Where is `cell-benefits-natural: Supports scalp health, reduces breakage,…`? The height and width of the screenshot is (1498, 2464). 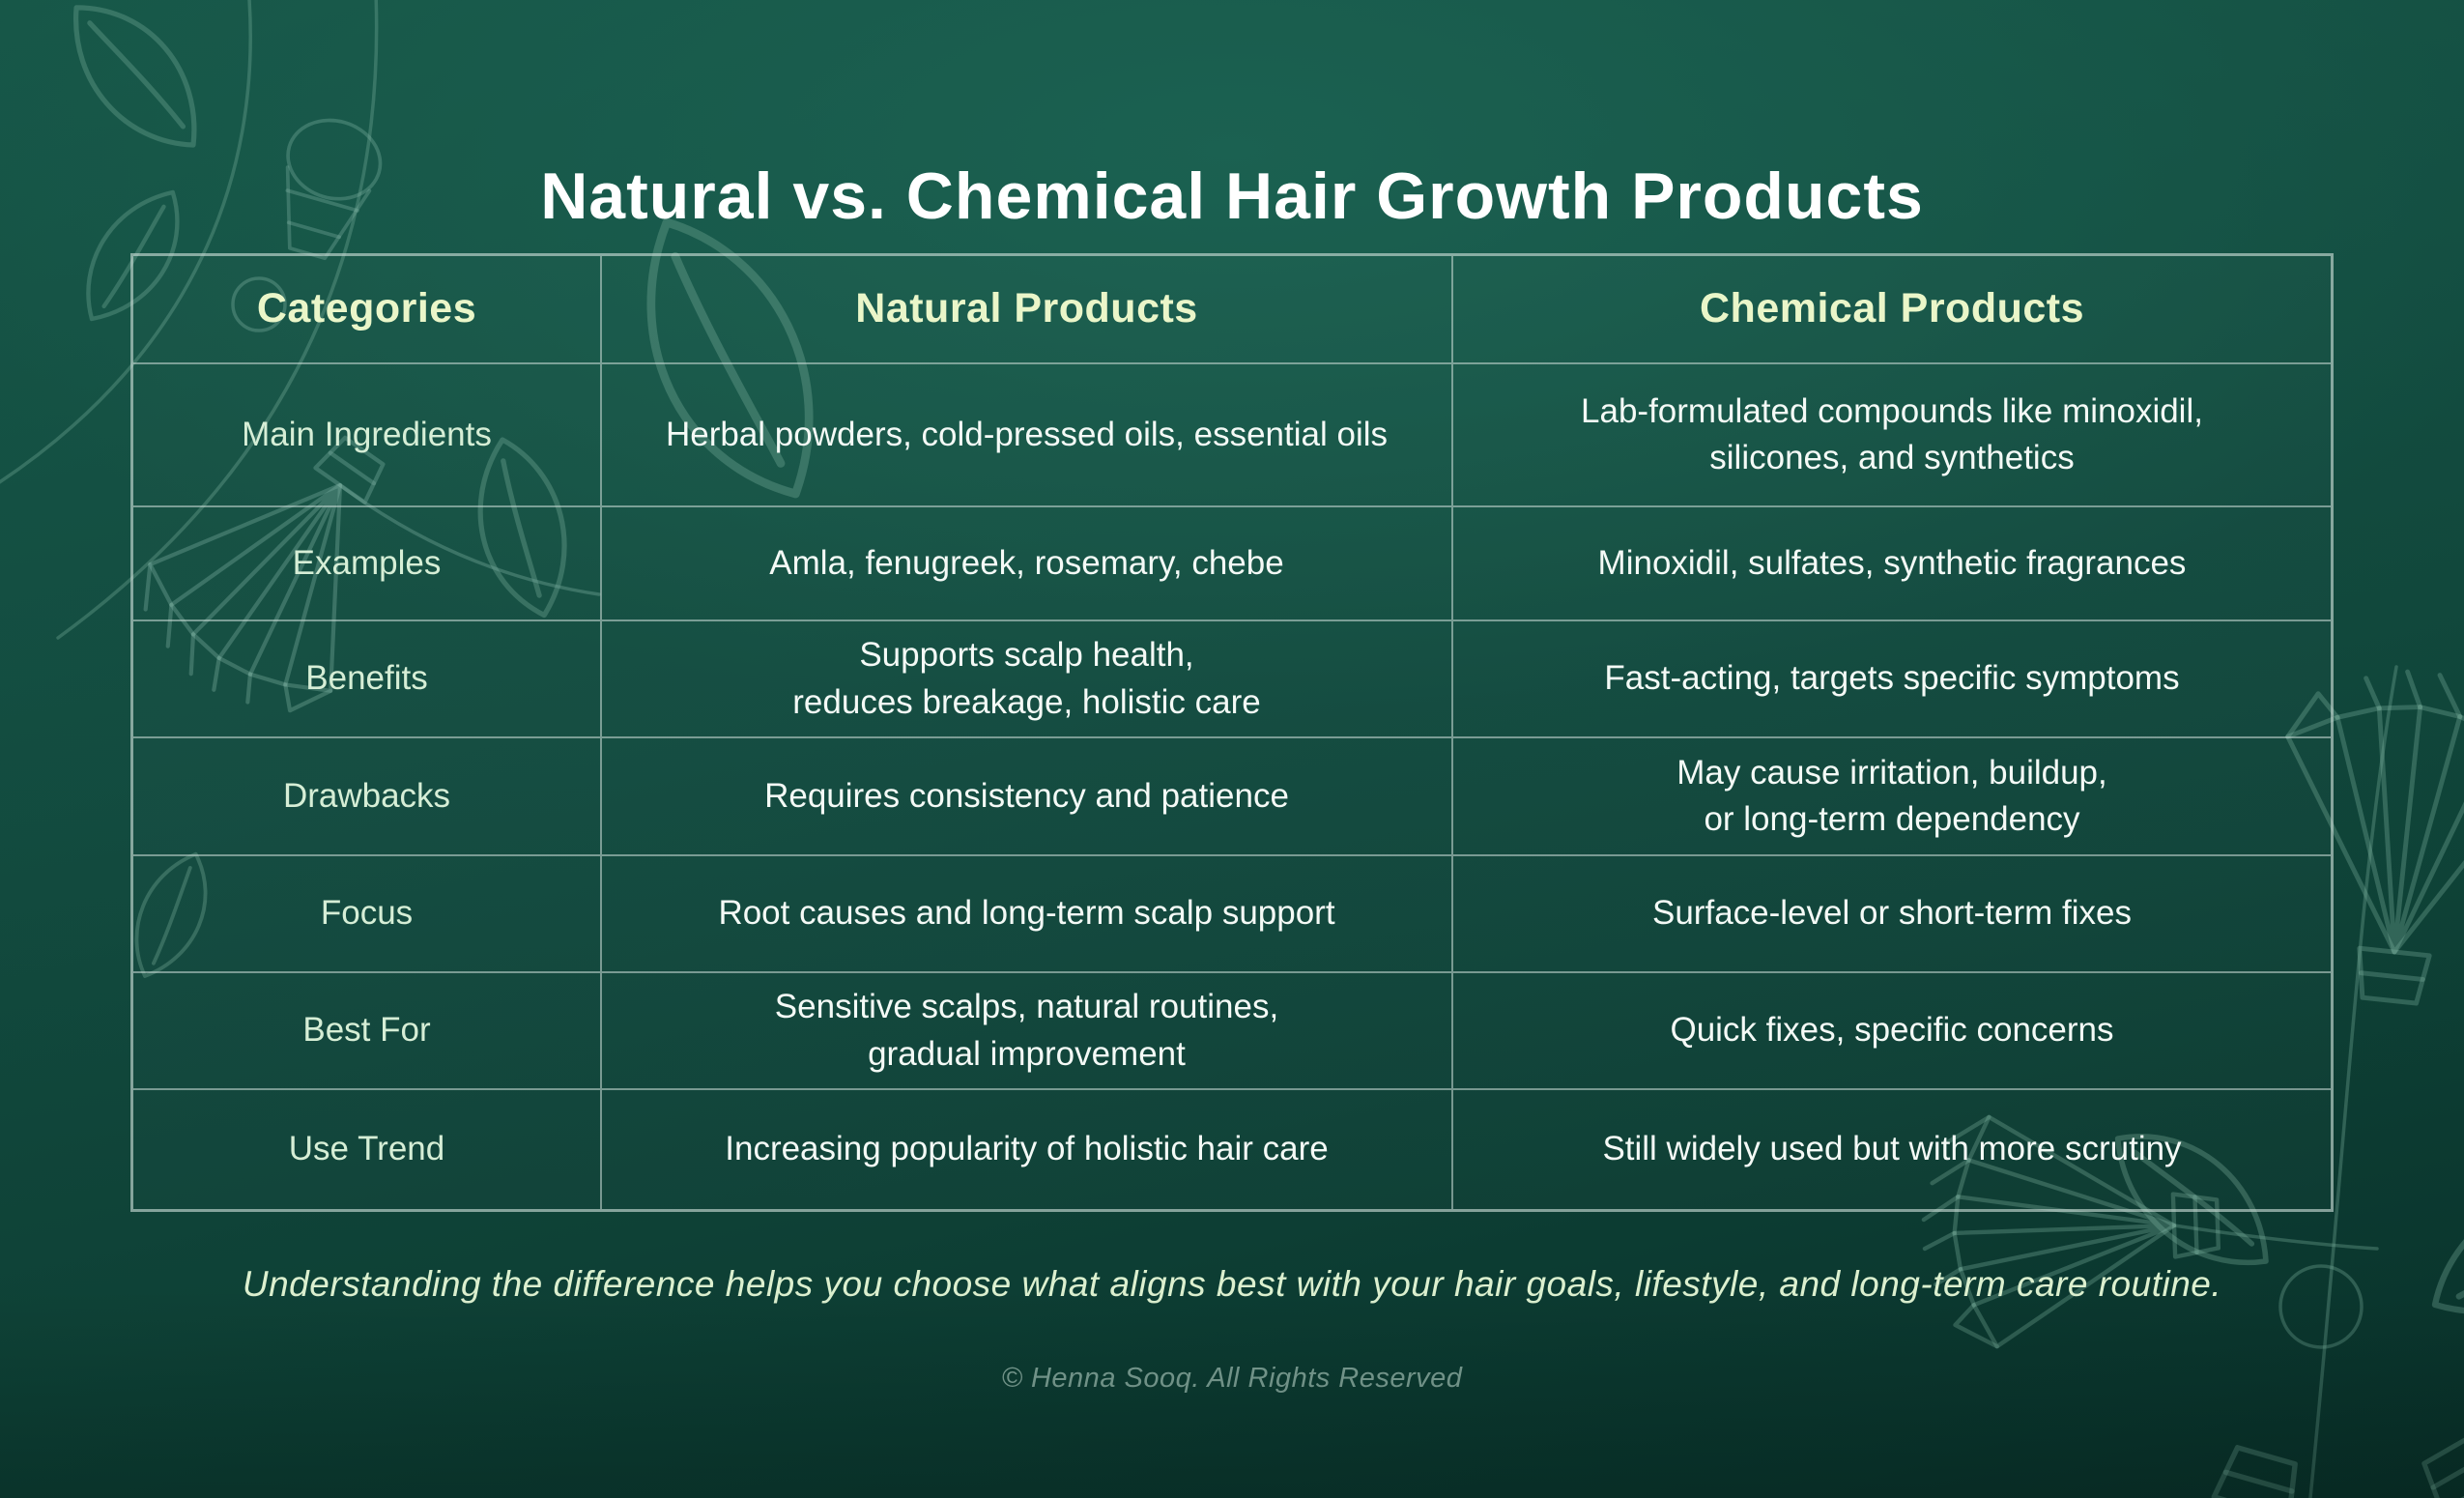 cell-benefits-natural: Supports scalp health, reduces breakage,… is located at coordinates (1027, 679).